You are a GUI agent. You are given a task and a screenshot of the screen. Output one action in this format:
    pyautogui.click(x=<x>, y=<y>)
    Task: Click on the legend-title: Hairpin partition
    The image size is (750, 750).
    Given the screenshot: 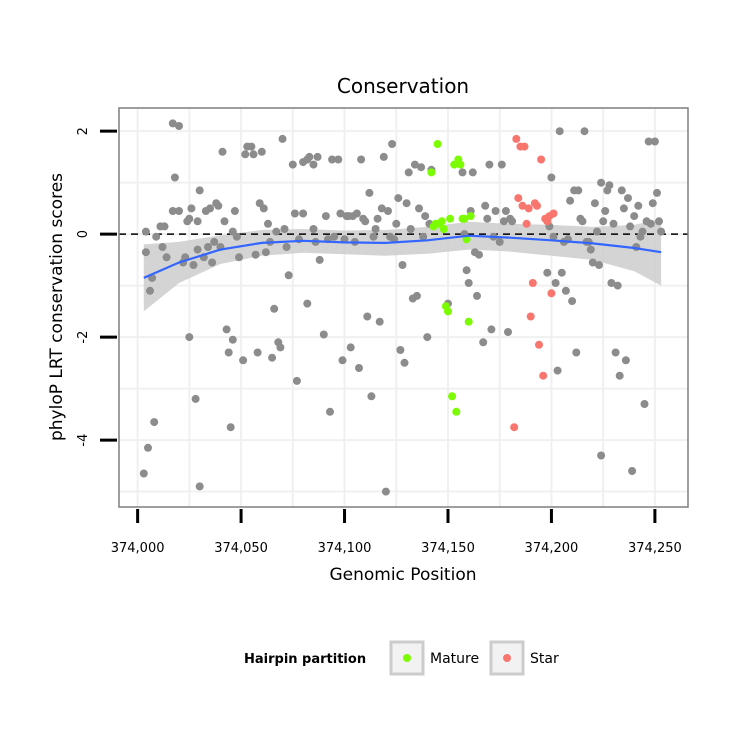 What is the action you would take?
    pyautogui.click(x=305, y=659)
    